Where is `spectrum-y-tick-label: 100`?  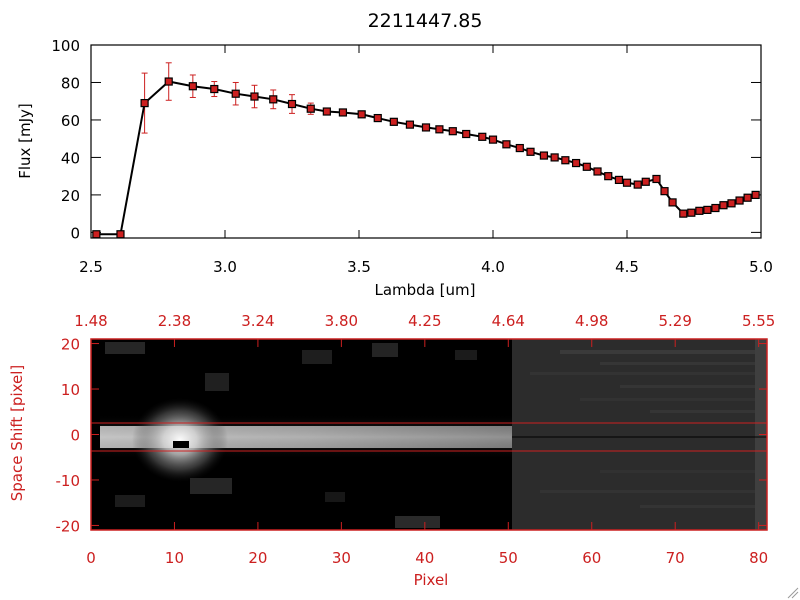 spectrum-y-tick-label: 100 is located at coordinates (65, 46).